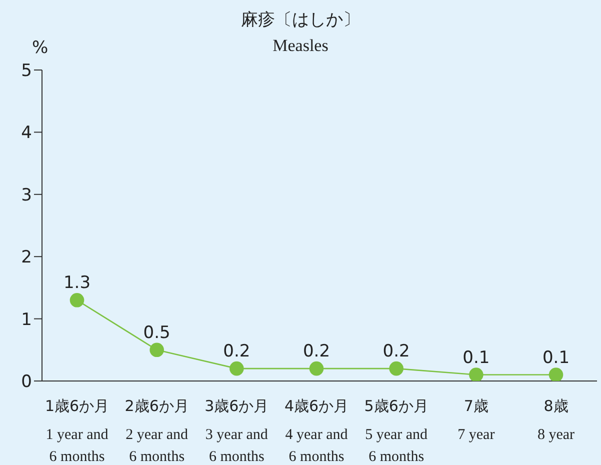  I want to click on data-label: 1.3, so click(77, 283).